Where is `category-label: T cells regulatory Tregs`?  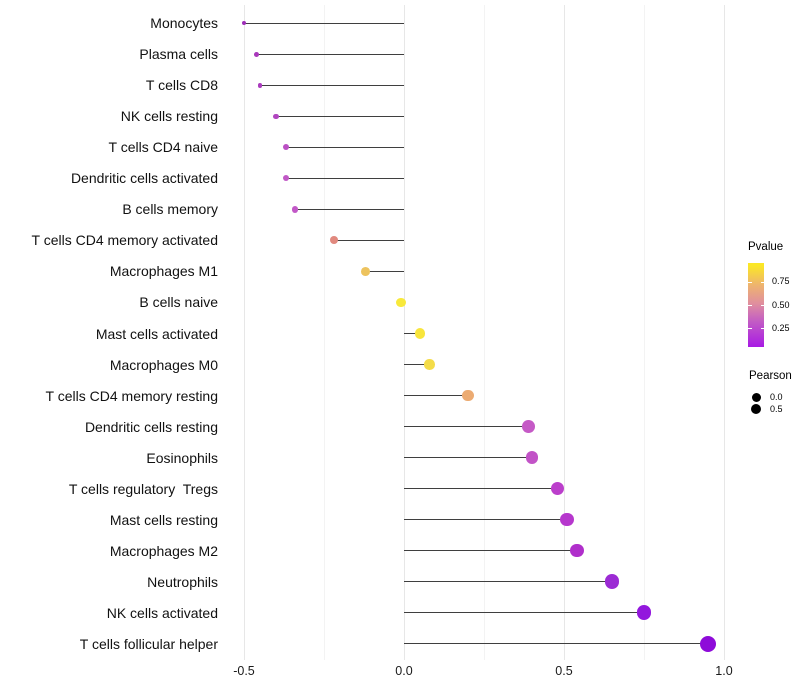
category-label: T cells regulatory Tregs is located at coordinates (143, 488).